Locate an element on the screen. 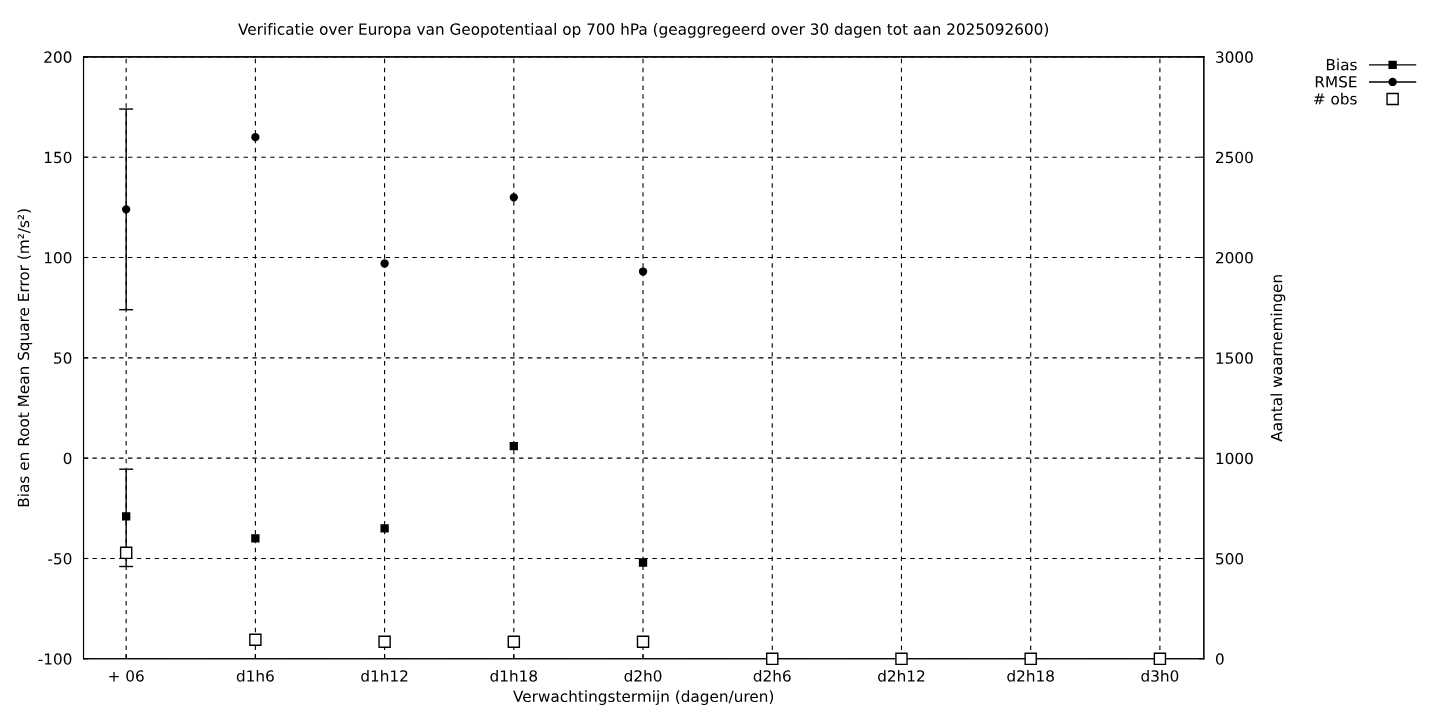 This screenshot has width=1440, height=720. x-tick-label: d2h0 is located at coordinates (643, 675).